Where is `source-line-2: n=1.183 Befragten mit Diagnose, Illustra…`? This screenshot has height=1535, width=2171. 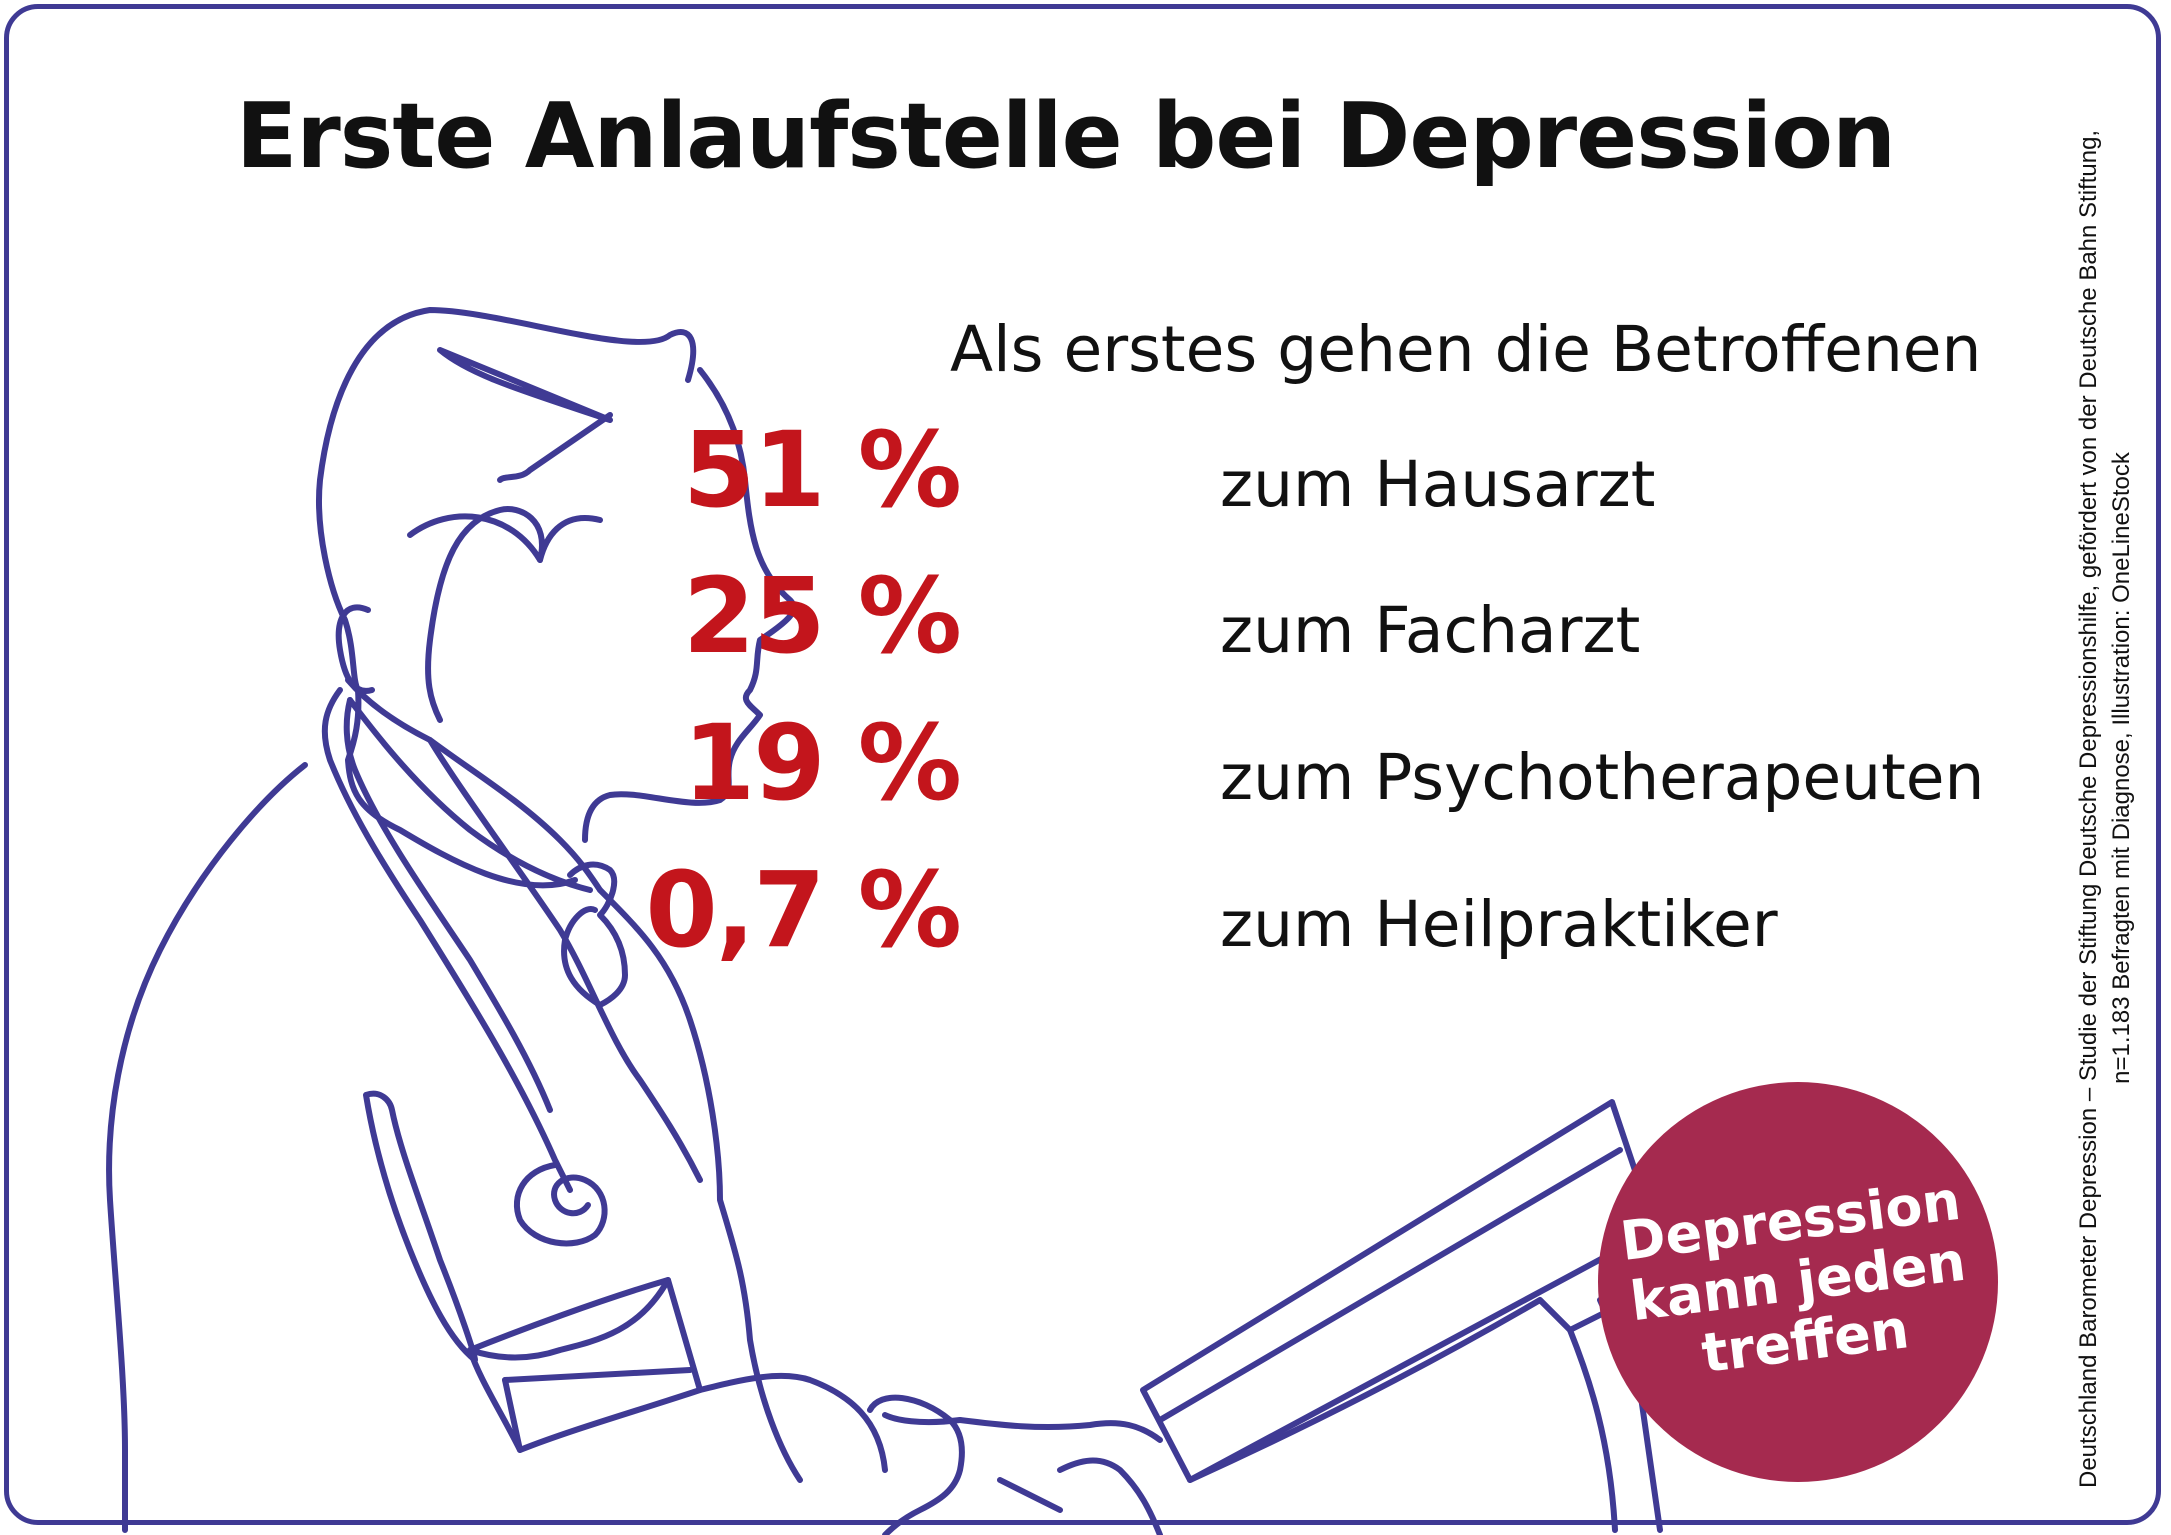 source-line-2: n=1.183 Befragten mit Diagnose, Illustra… is located at coordinates (2121, 768).